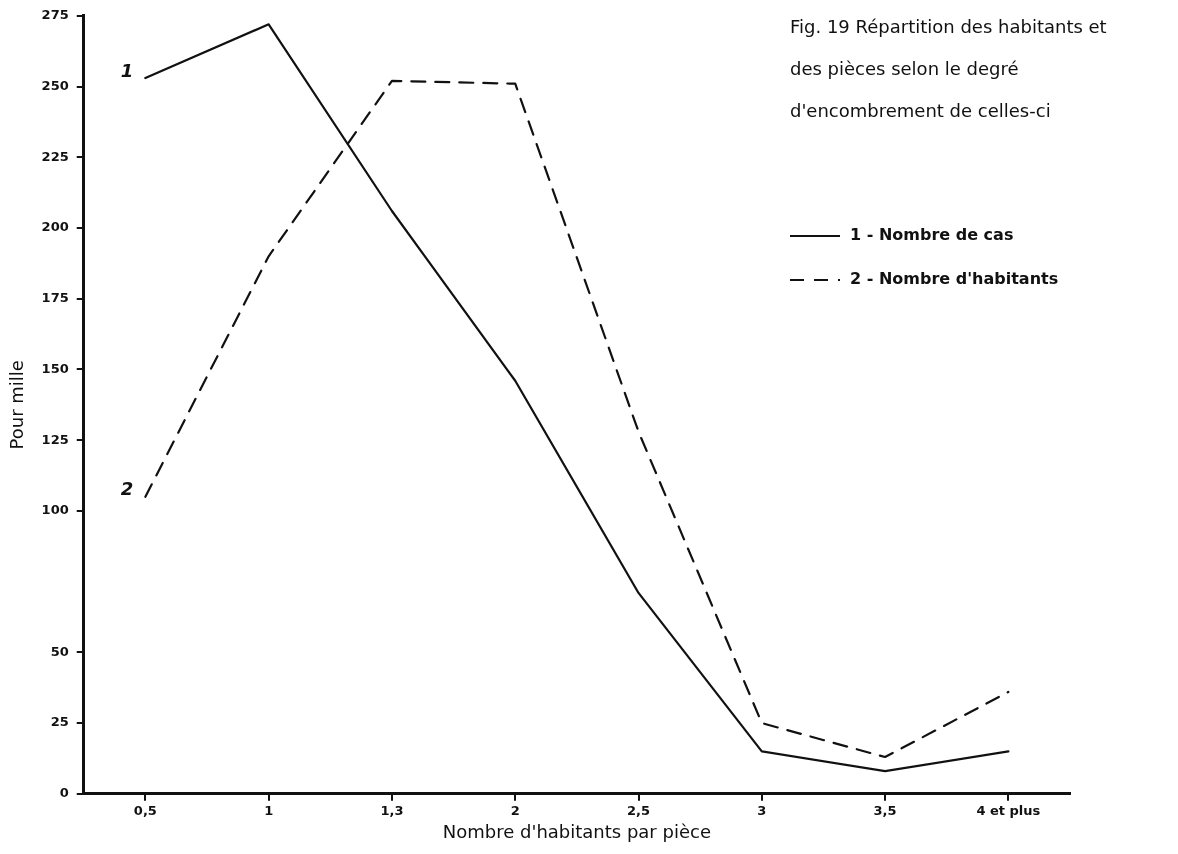 This screenshot has height=854, width=1178. I want to click on x-tick-label: 4 et plus, so click(1008, 810).